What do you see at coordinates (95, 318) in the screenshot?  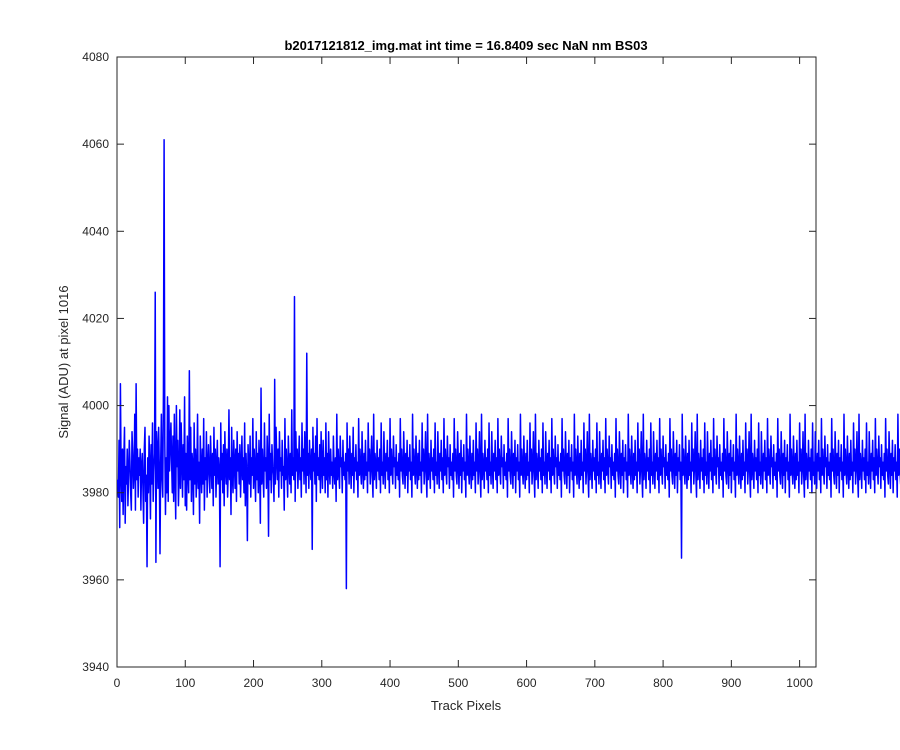 I see `y-tick-label: 4020` at bounding box center [95, 318].